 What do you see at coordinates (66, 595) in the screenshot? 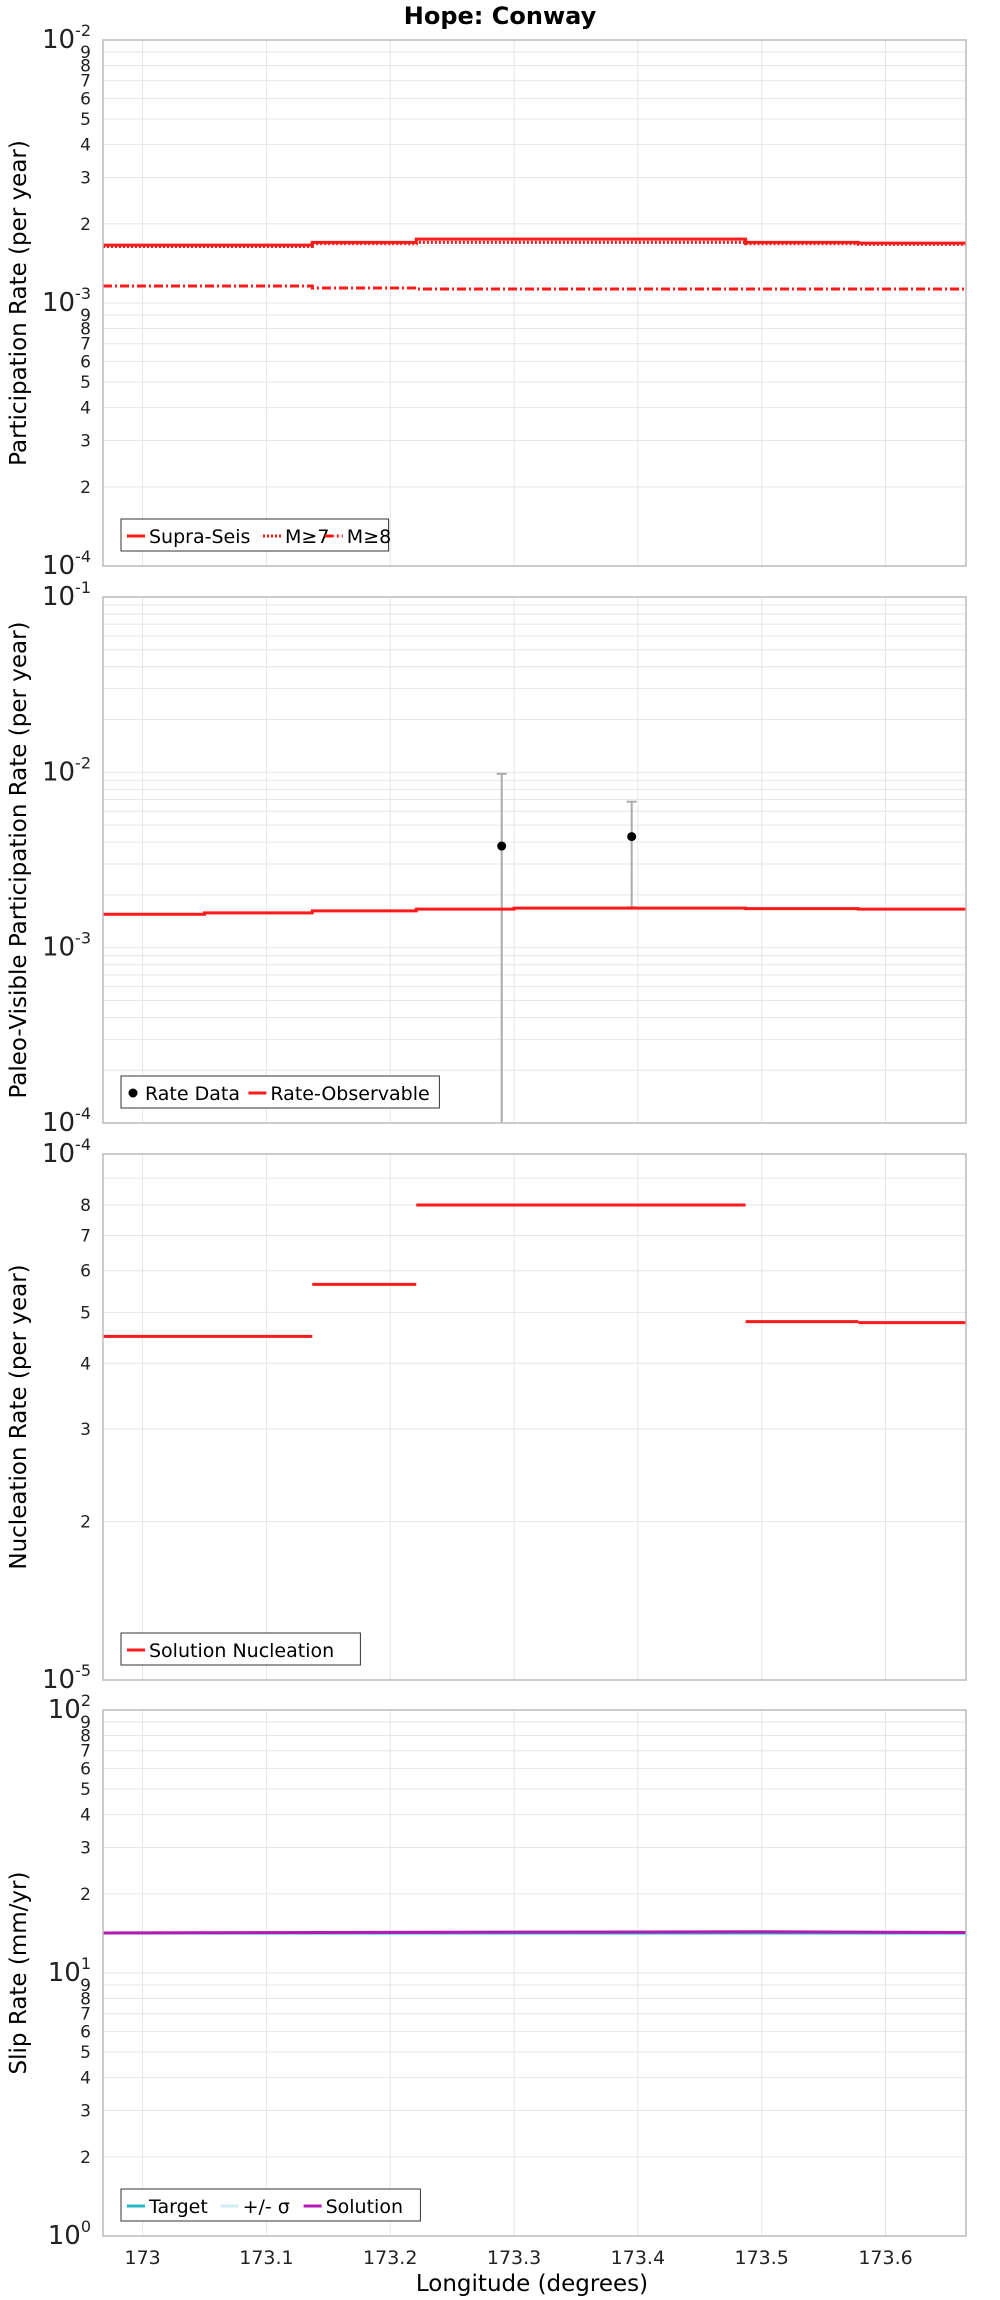
I see `y-tick-label-major: 10⁻¹` at bounding box center [66, 595].